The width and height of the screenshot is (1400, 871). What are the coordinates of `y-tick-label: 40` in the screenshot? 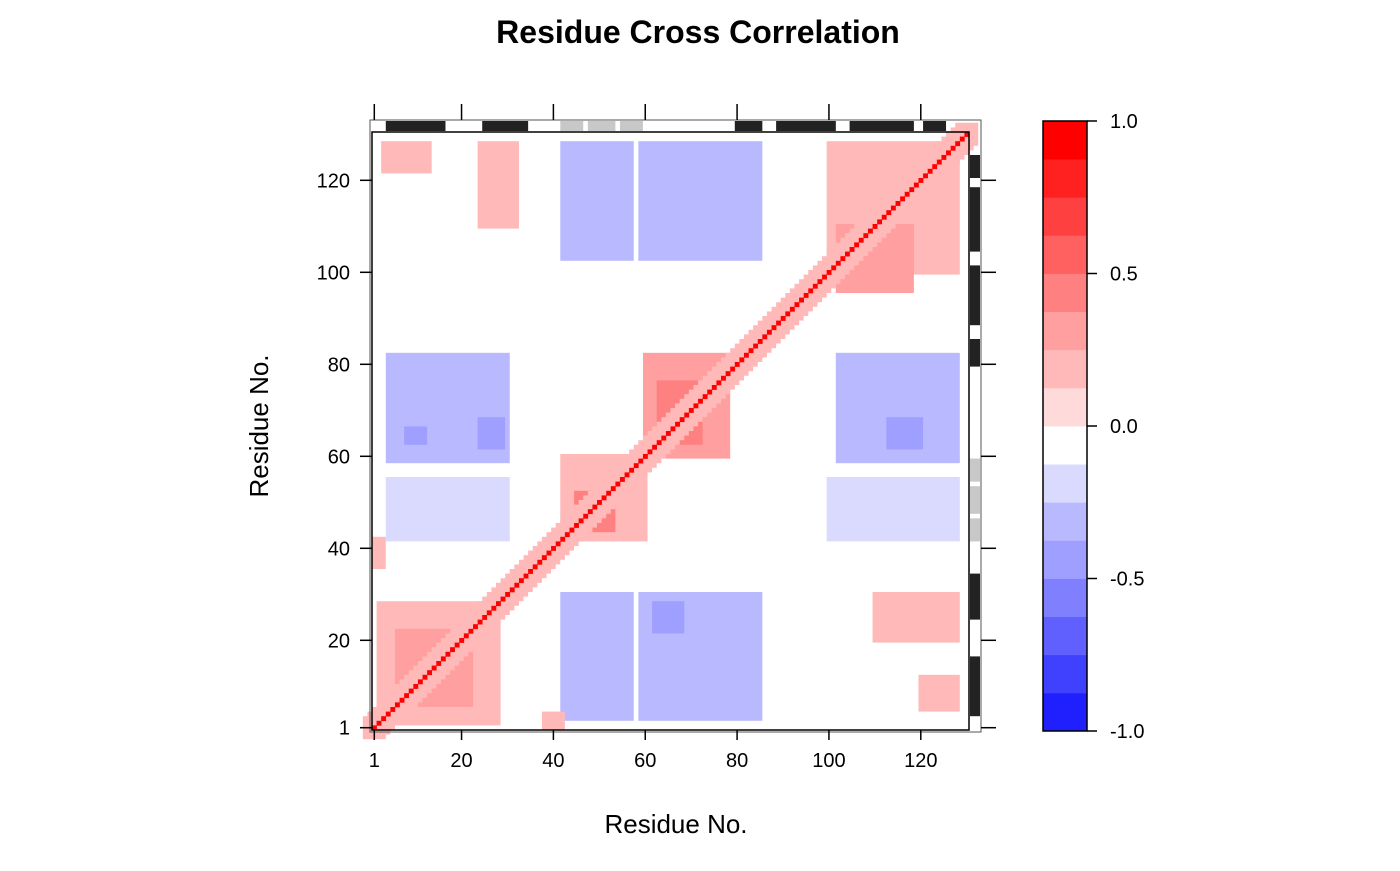 It's located at (339, 549).